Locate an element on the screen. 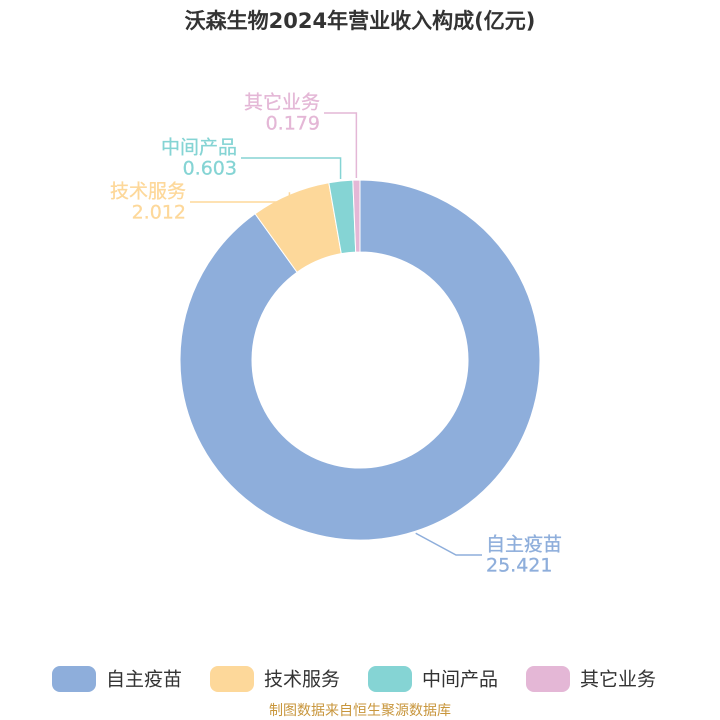  data-label-name: 自主疫苗 is located at coordinates (524, 545).